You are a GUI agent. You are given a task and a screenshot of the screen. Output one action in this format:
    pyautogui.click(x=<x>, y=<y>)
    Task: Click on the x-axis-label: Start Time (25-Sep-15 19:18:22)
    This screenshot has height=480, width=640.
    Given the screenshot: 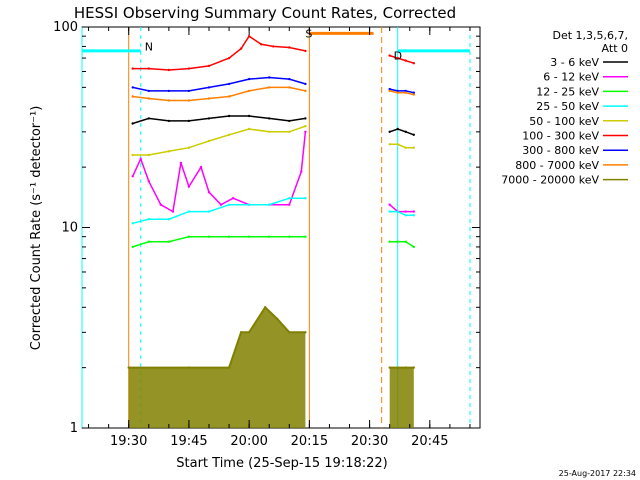 What is the action you would take?
    pyautogui.click(x=281, y=463)
    